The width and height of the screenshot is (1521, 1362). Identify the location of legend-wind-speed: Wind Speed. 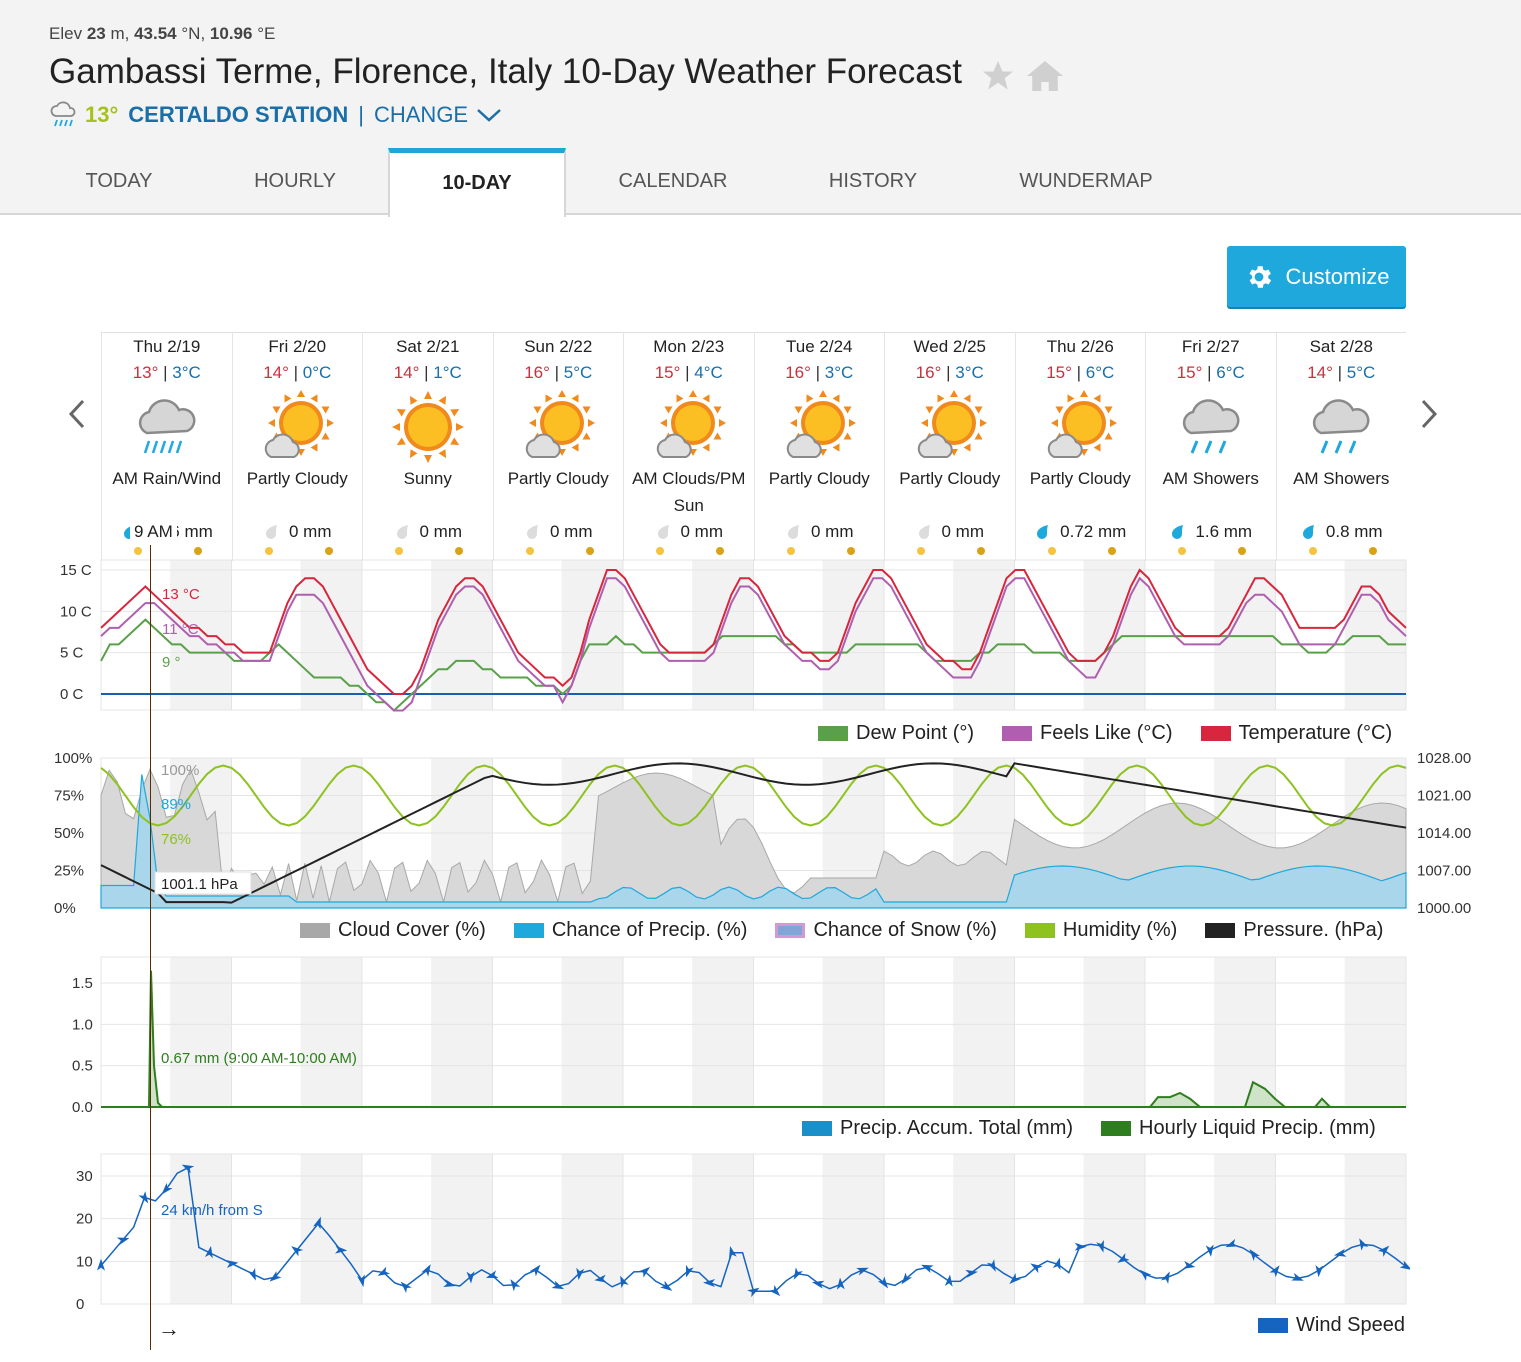
(1331, 1325).